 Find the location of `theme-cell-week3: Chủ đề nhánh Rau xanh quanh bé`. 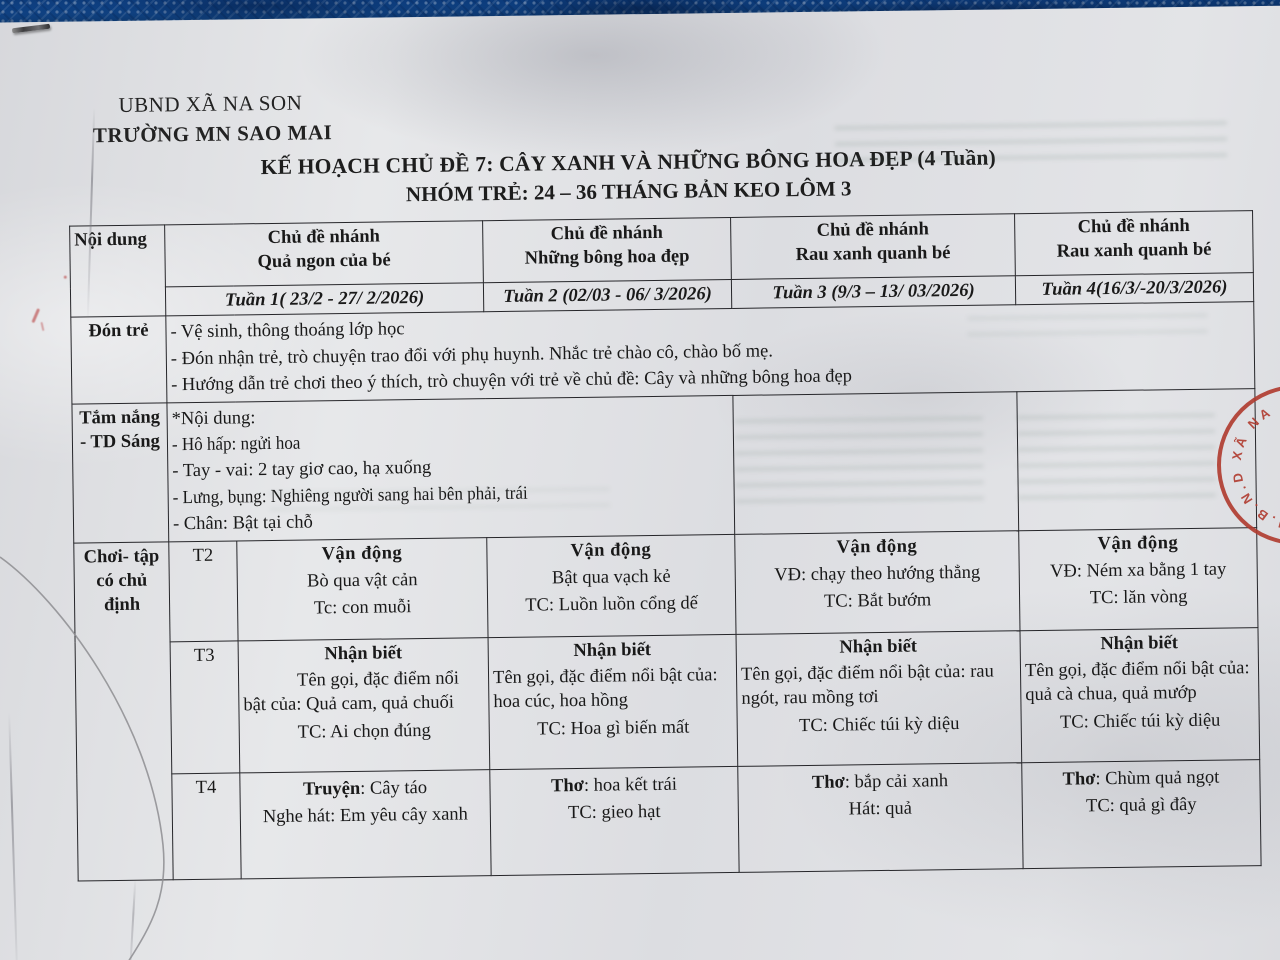

theme-cell-week3: Chủ đề nhánh Rau xanh quanh bé is located at coordinates (873, 246).